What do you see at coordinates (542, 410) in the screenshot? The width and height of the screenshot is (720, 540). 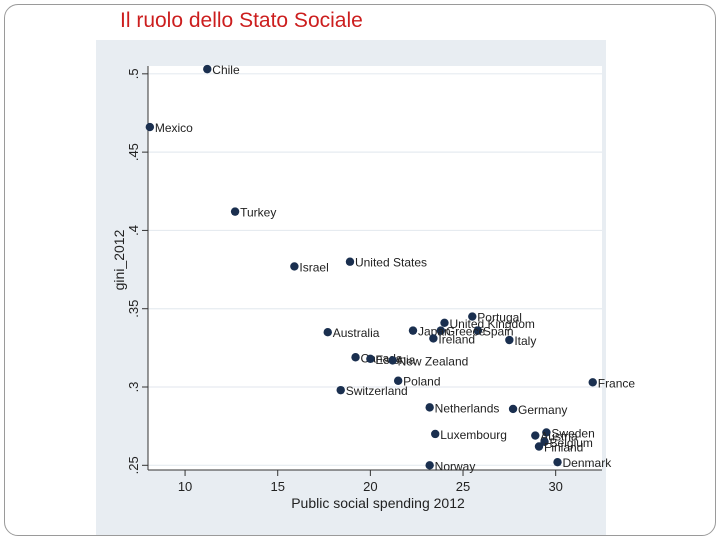 I see `point-label: Germany` at bounding box center [542, 410].